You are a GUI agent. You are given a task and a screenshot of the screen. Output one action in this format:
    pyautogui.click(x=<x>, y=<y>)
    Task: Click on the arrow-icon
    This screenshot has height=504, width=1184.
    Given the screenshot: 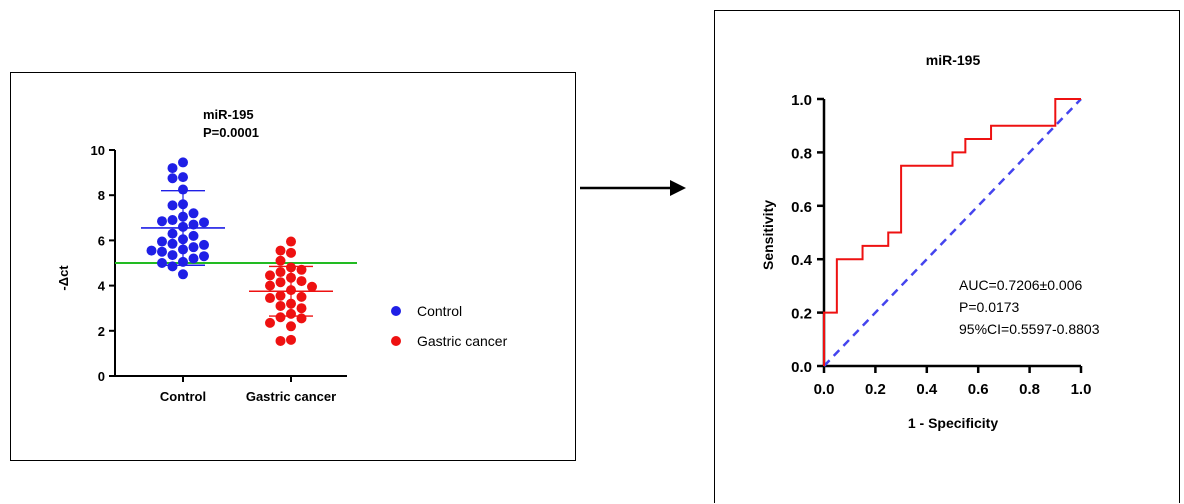 What is the action you would take?
    pyautogui.click(x=633, y=188)
    